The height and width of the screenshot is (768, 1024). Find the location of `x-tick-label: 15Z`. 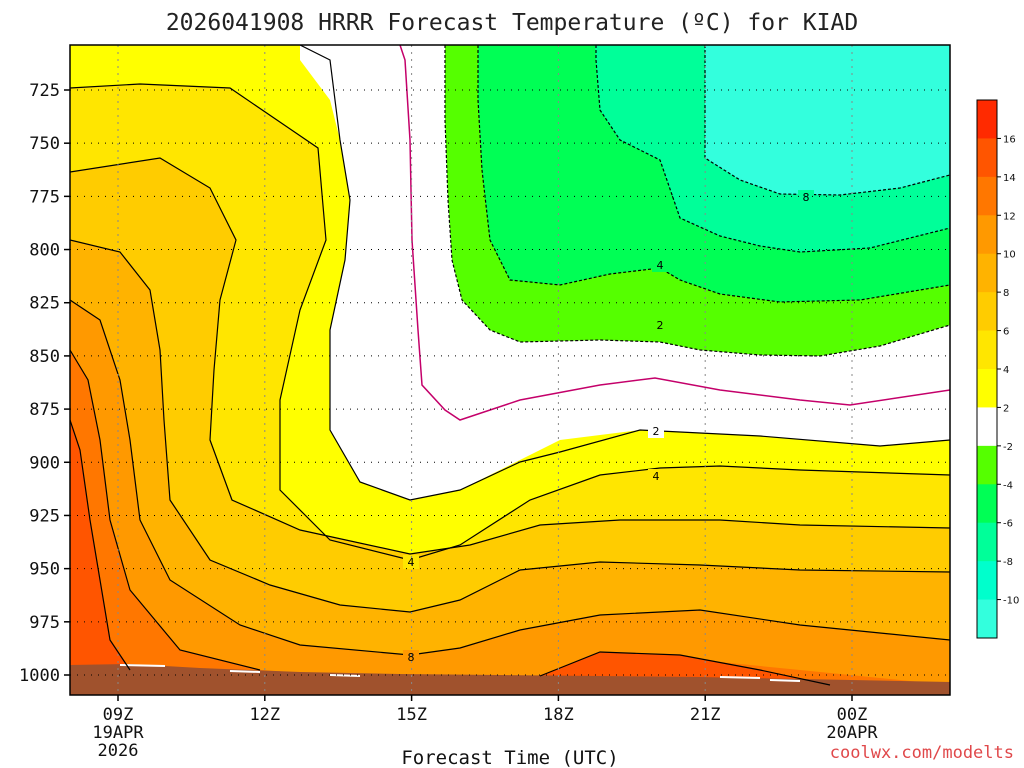

x-tick-label: 15Z is located at coordinates (411, 715).